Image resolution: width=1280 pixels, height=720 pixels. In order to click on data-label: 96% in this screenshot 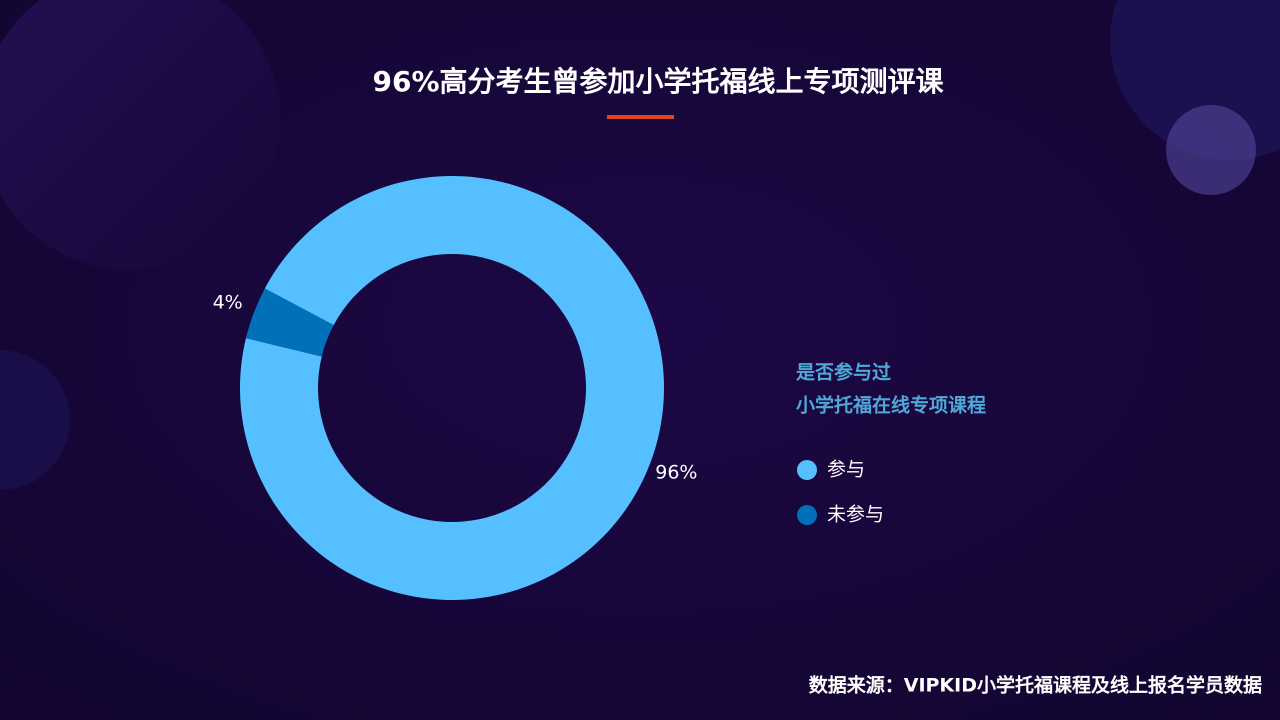, I will do `click(676, 473)`.